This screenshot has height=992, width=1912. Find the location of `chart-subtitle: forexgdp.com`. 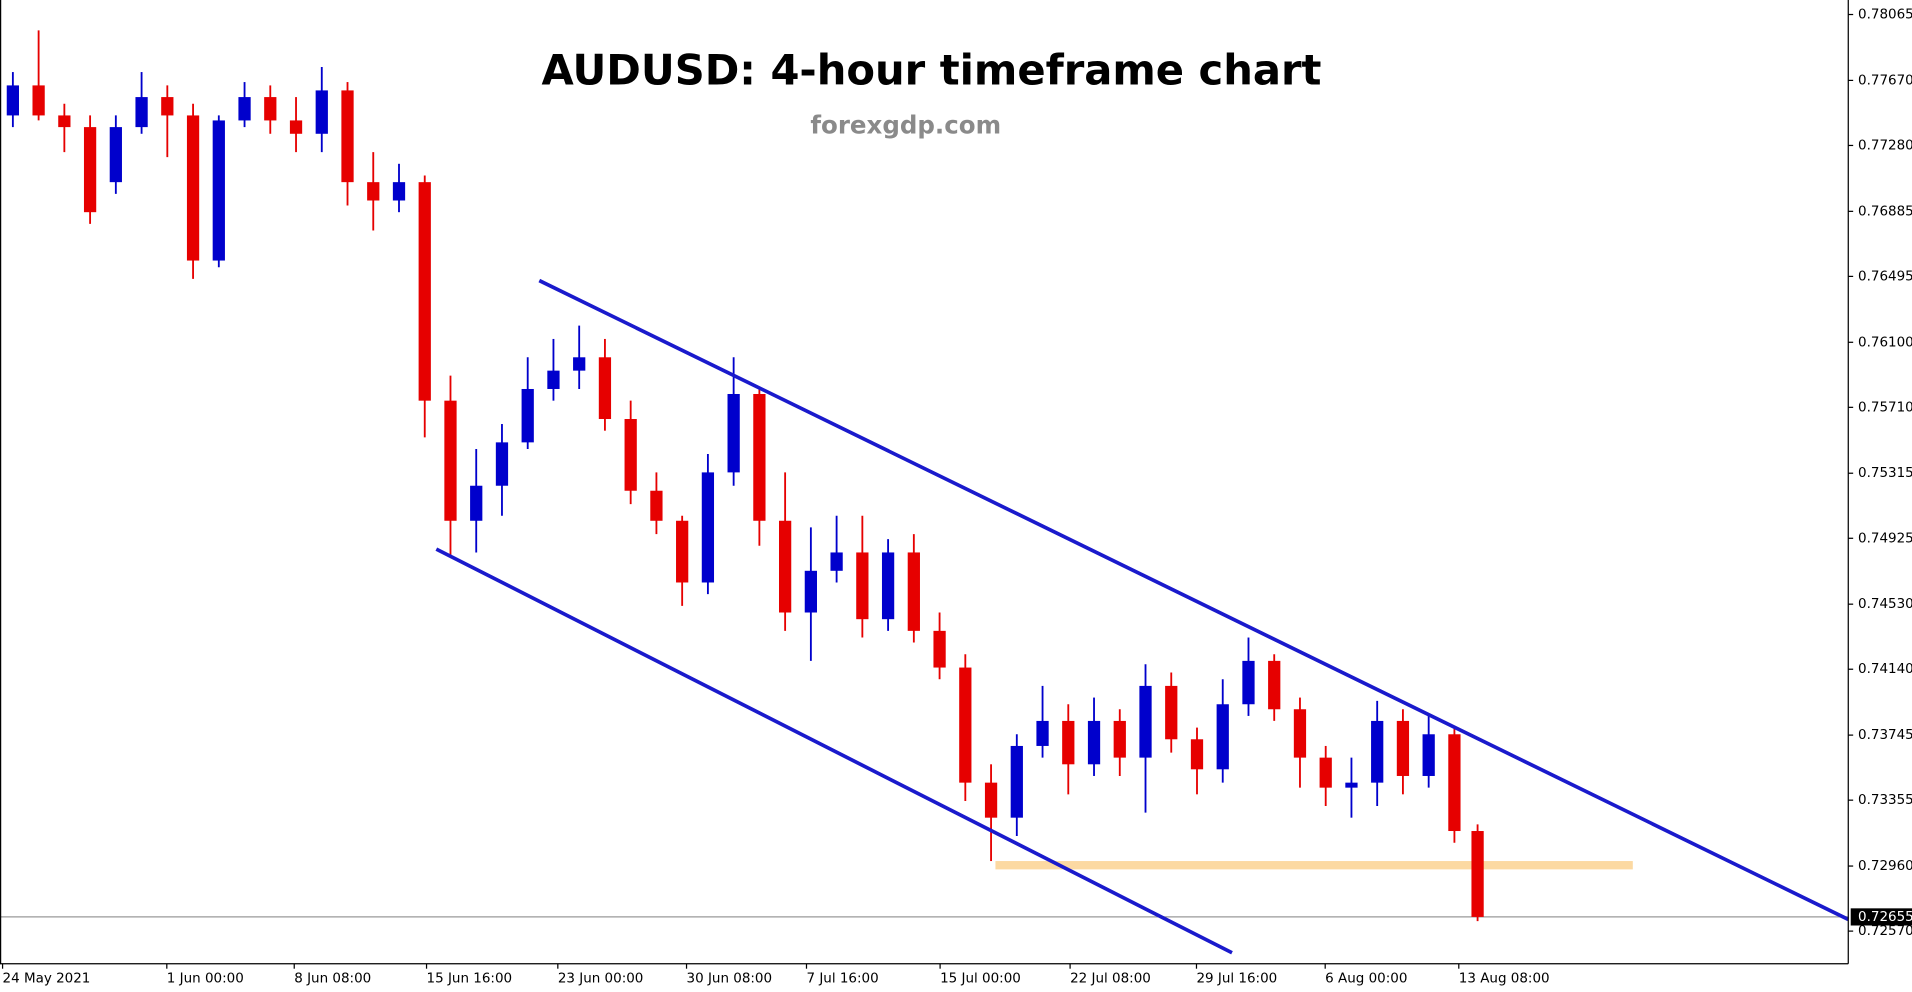

chart-subtitle: forexgdp.com is located at coordinates (905, 124).